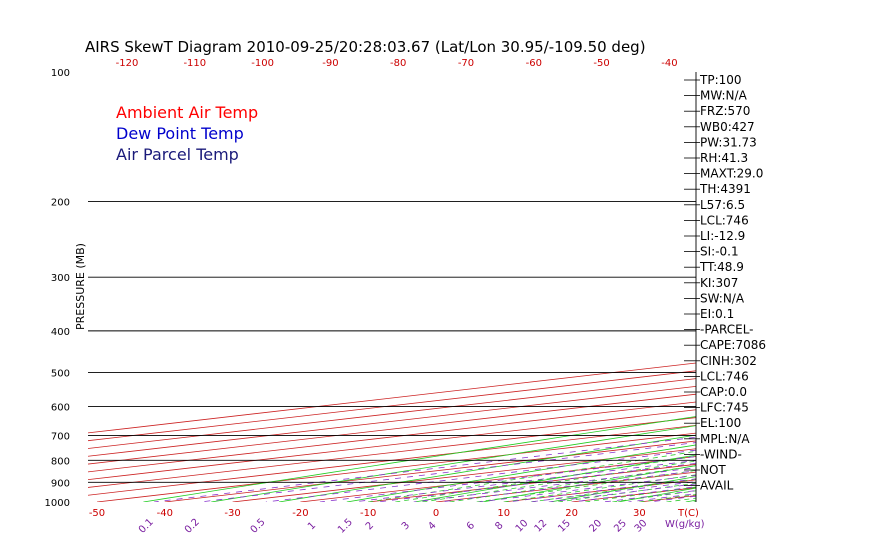 This screenshot has height=560, width=870. What do you see at coordinates (345, 526) in the screenshot?
I see `mixing-ratio-tick: 1.5` at bounding box center [345, 526].